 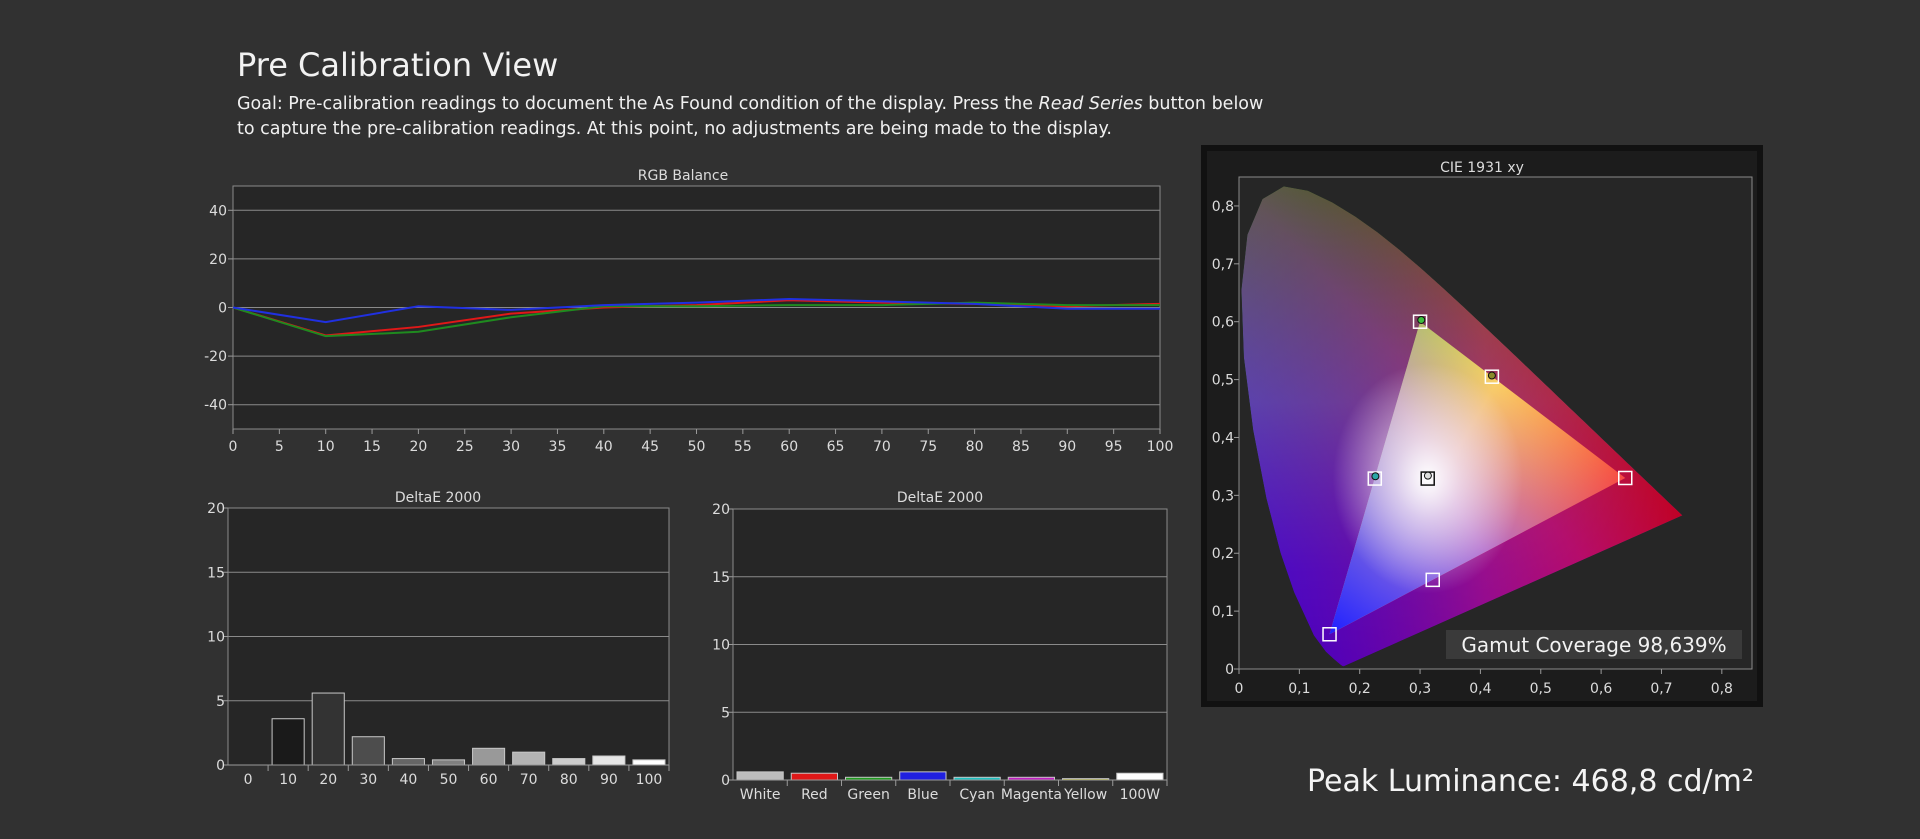 I want to click on rgb-series, so click(x=696, y=317).